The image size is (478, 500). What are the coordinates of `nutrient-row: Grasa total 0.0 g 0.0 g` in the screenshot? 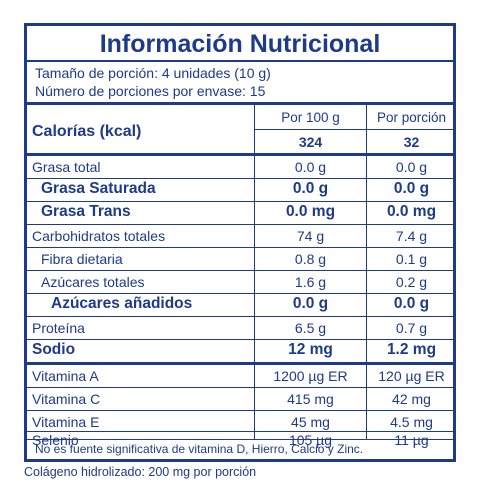 It's located at (240, 167).